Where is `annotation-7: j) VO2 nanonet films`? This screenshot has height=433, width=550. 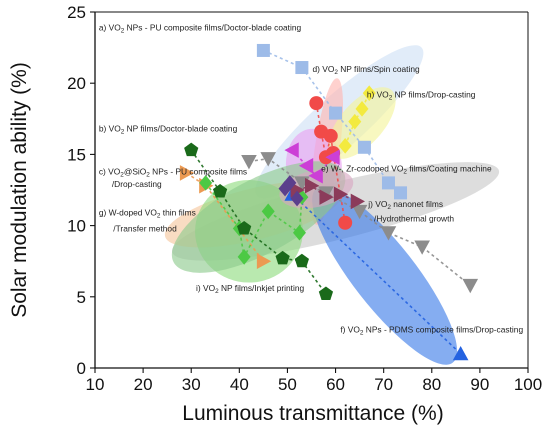
annotation-7: j) VO2 nanonet films is located at coordinates (405, 205).